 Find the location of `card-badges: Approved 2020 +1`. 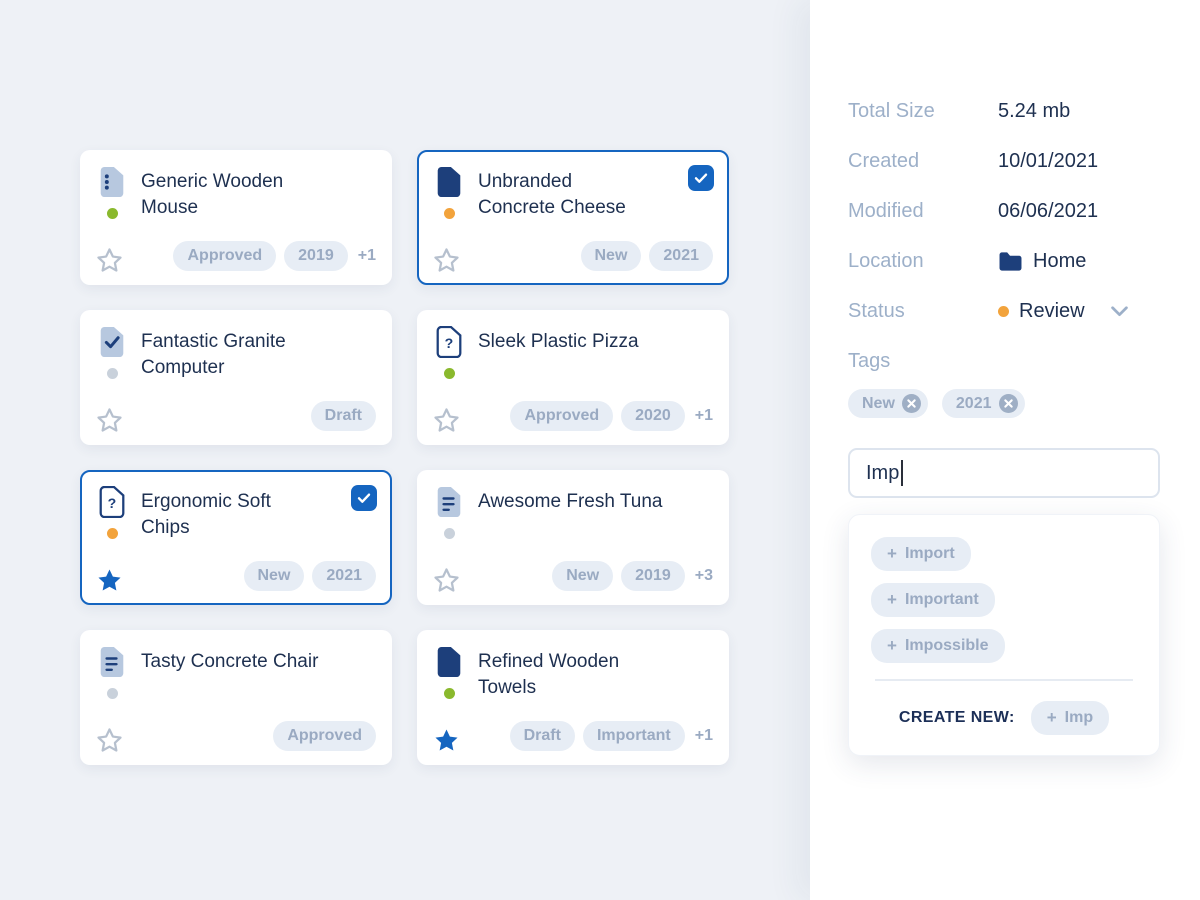

card-badges: Approved 2020 +1 is located at coordinates (611, 416).